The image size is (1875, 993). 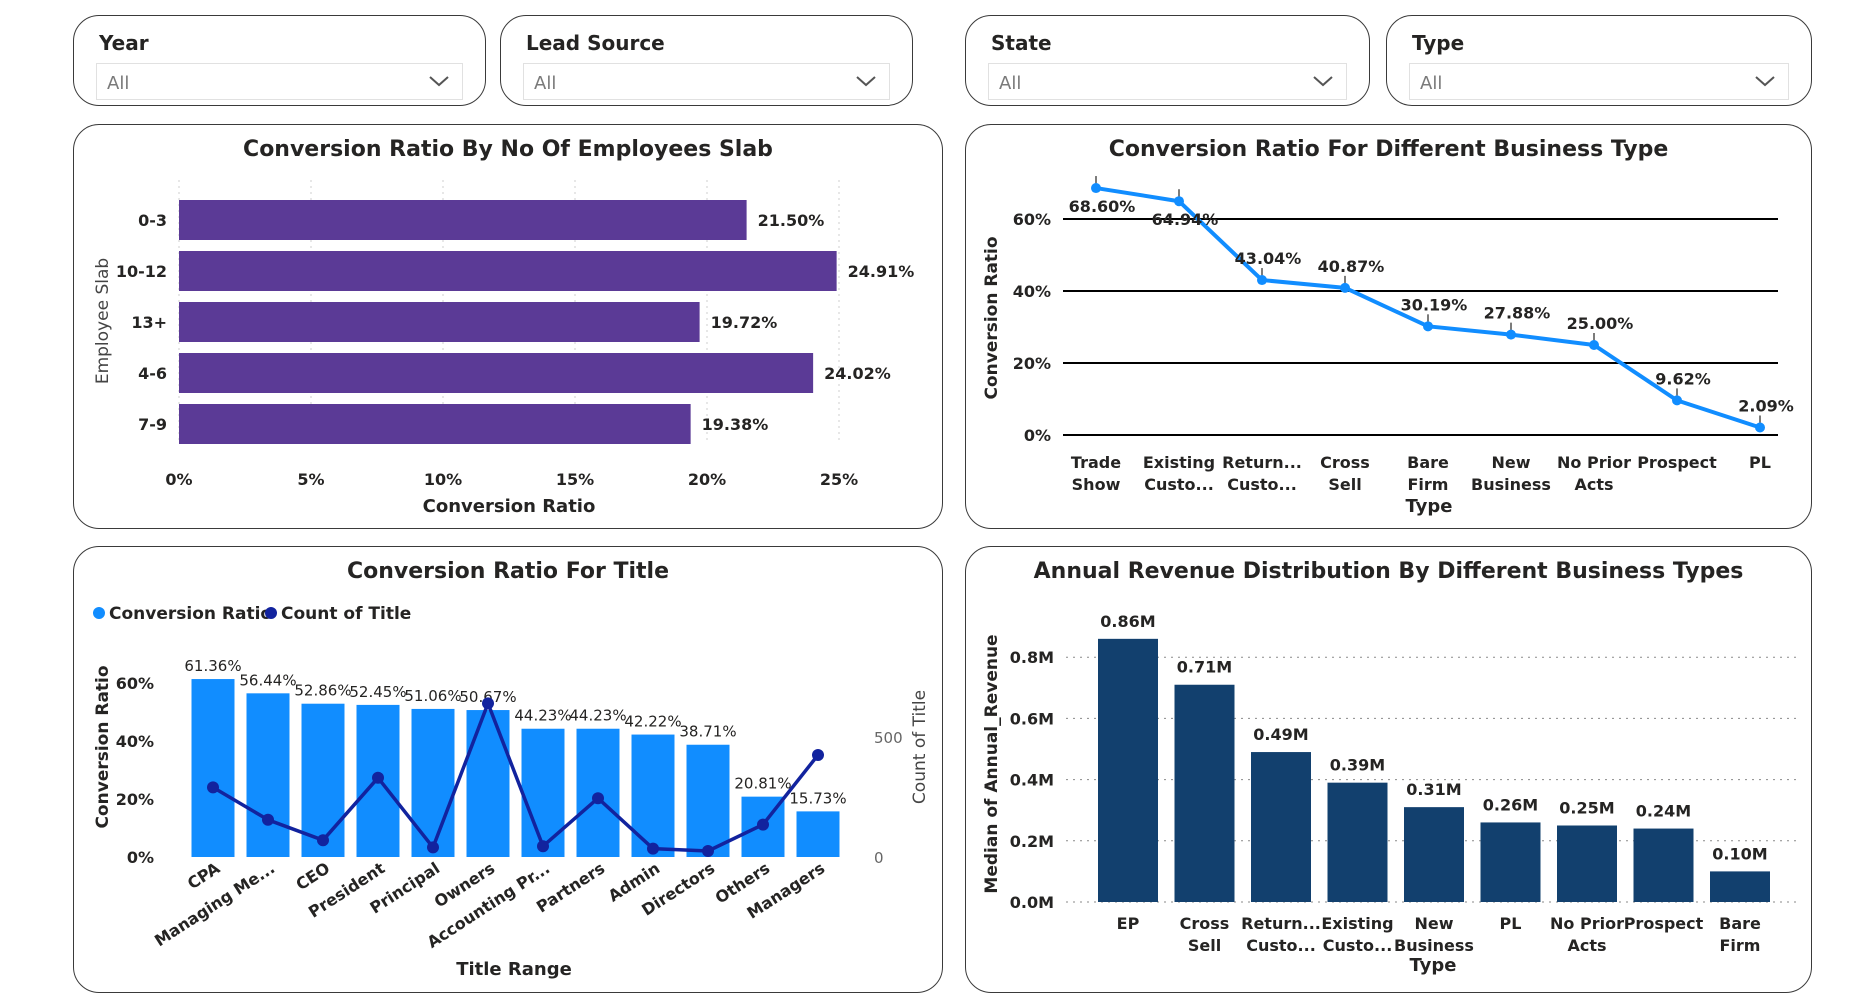 I want to click on slicer-title: Type, so click(x=1438, y=43).